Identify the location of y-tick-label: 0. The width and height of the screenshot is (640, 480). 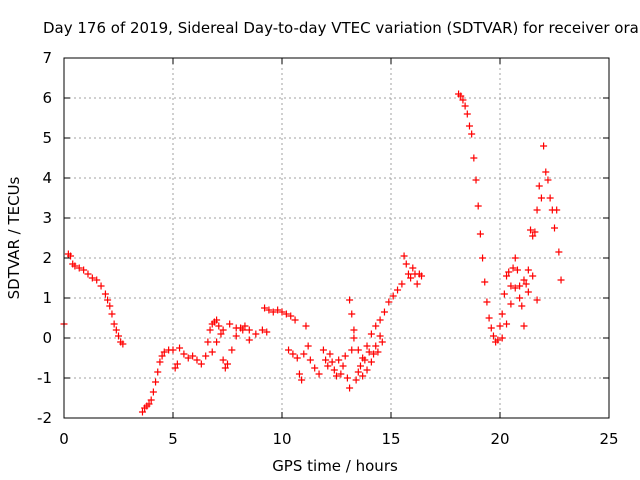
(47, 338).